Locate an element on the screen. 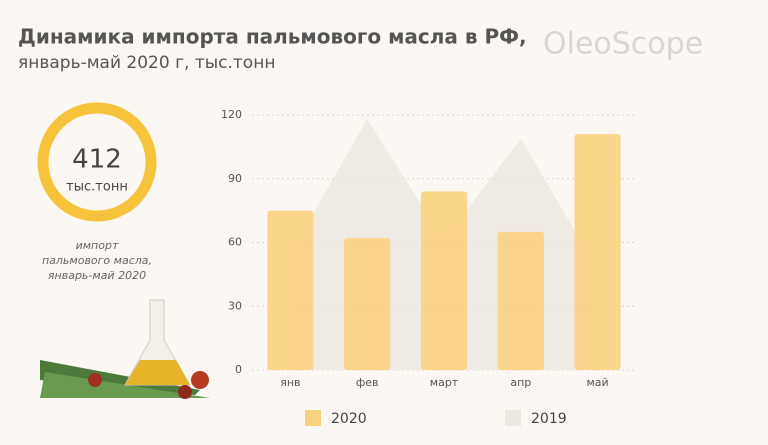 The width and height of the screenshot is (768, 445). kpi-caption: импорт is located at coordinates (97, 245).